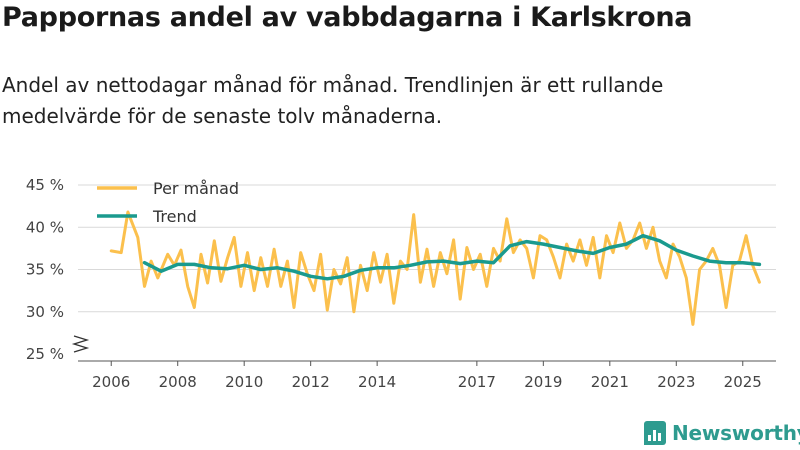  I want to click on bar-chart-icon, so click(655, 433).